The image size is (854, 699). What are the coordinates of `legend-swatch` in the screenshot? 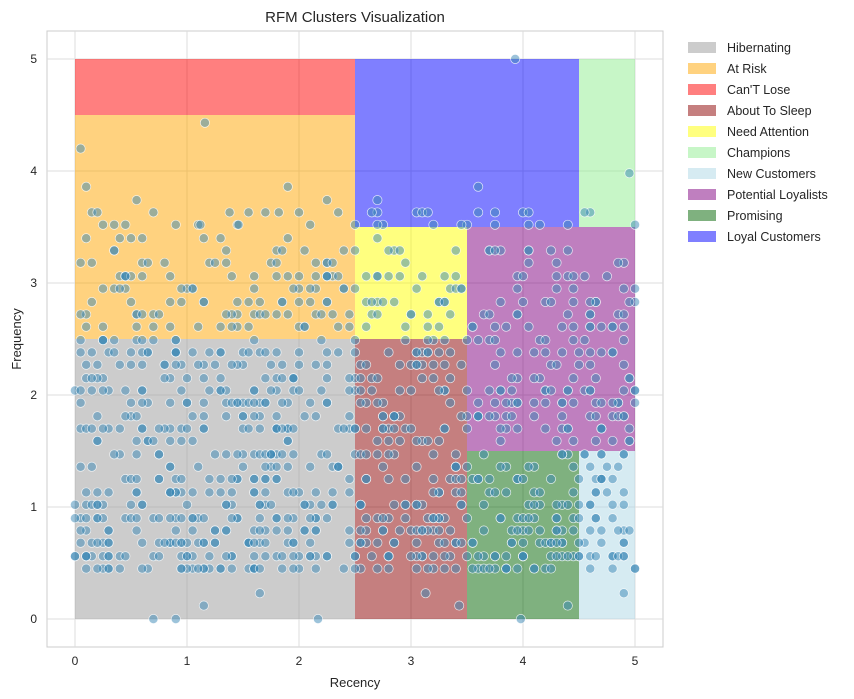 It's located at (702, 131).